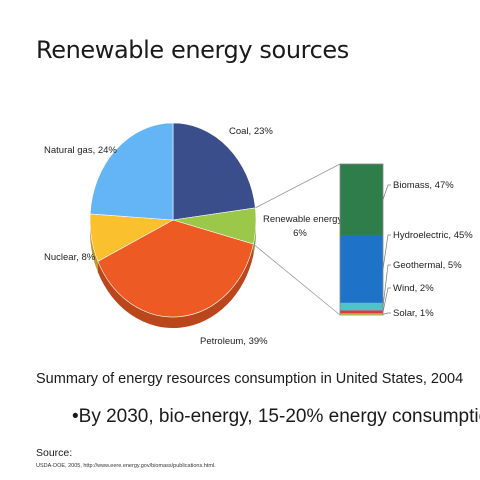  Describe the element at coordinates (386, 313) in the screenshot. I see `bar-leader-solar` at that location.